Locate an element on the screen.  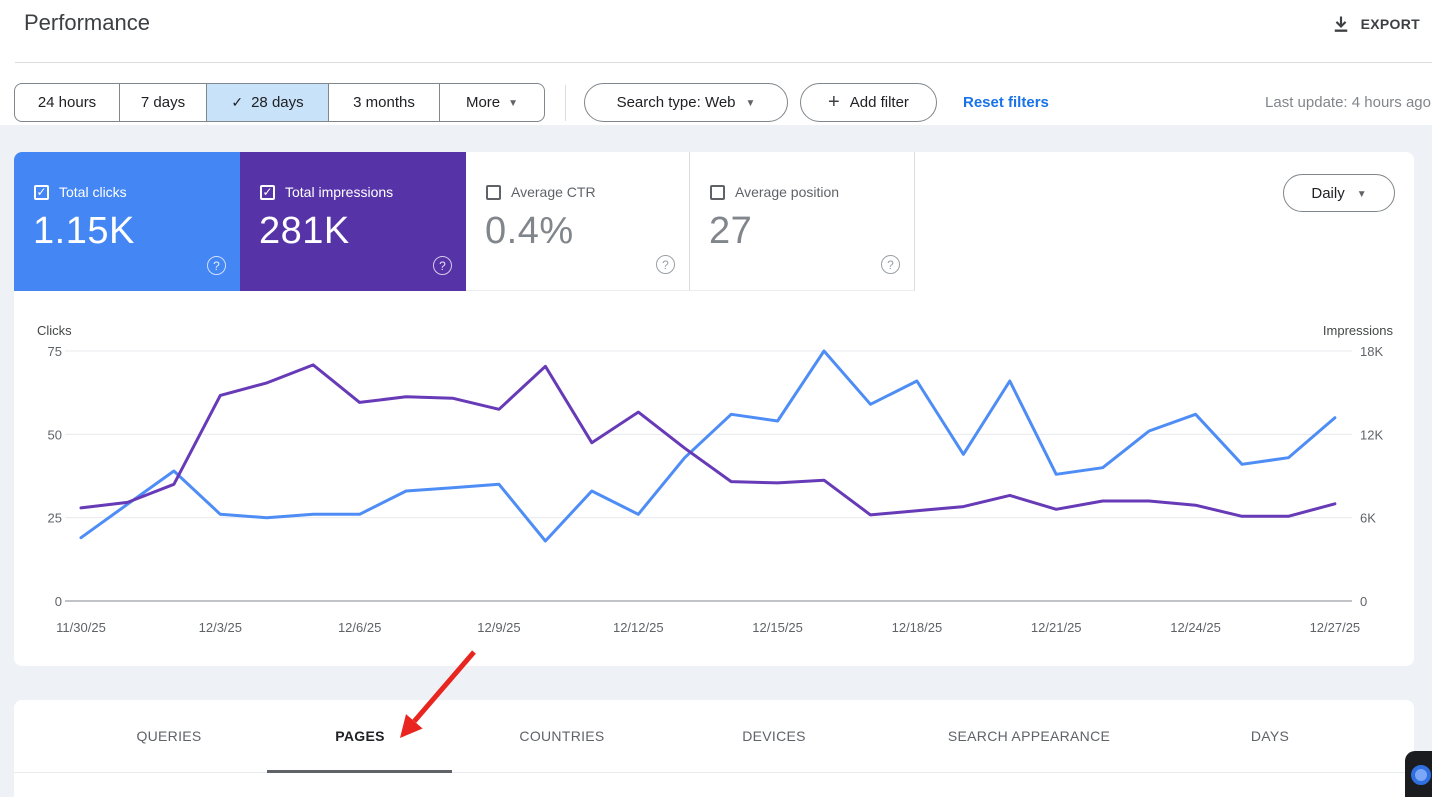
metric-card-average-position: Average position 27 ? is located at coordinates (802, 221).